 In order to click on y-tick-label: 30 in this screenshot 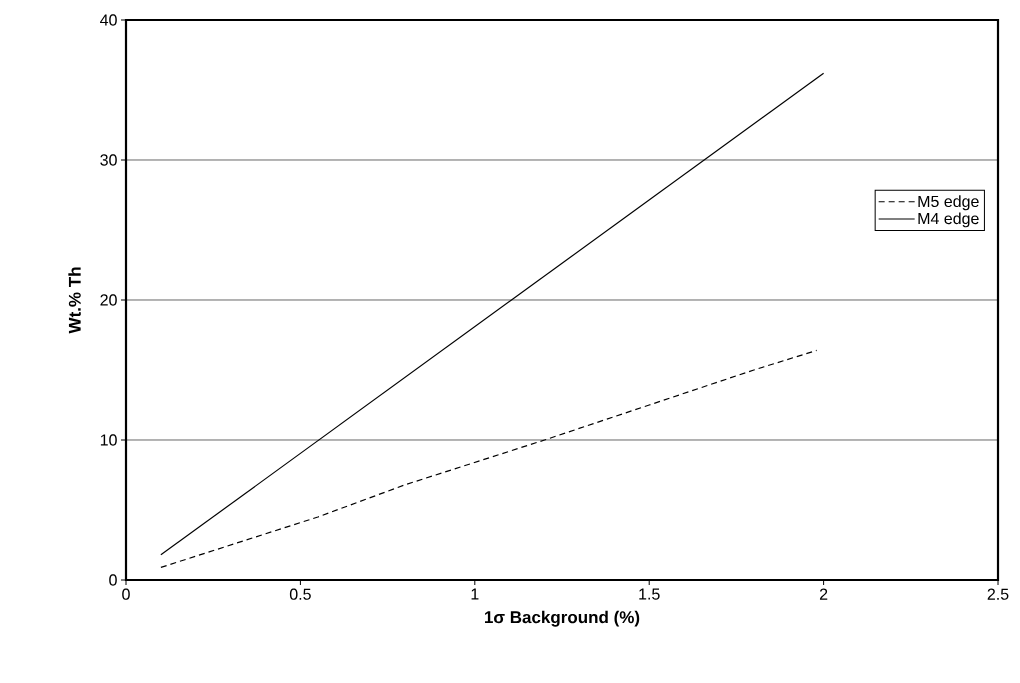, I will do `click(108, 160)`.